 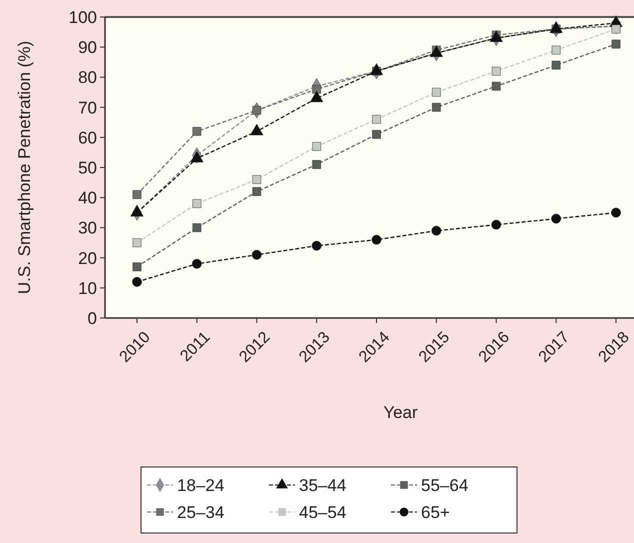 I want to click on y-tick-label: 40, so click(x=87, y=198).